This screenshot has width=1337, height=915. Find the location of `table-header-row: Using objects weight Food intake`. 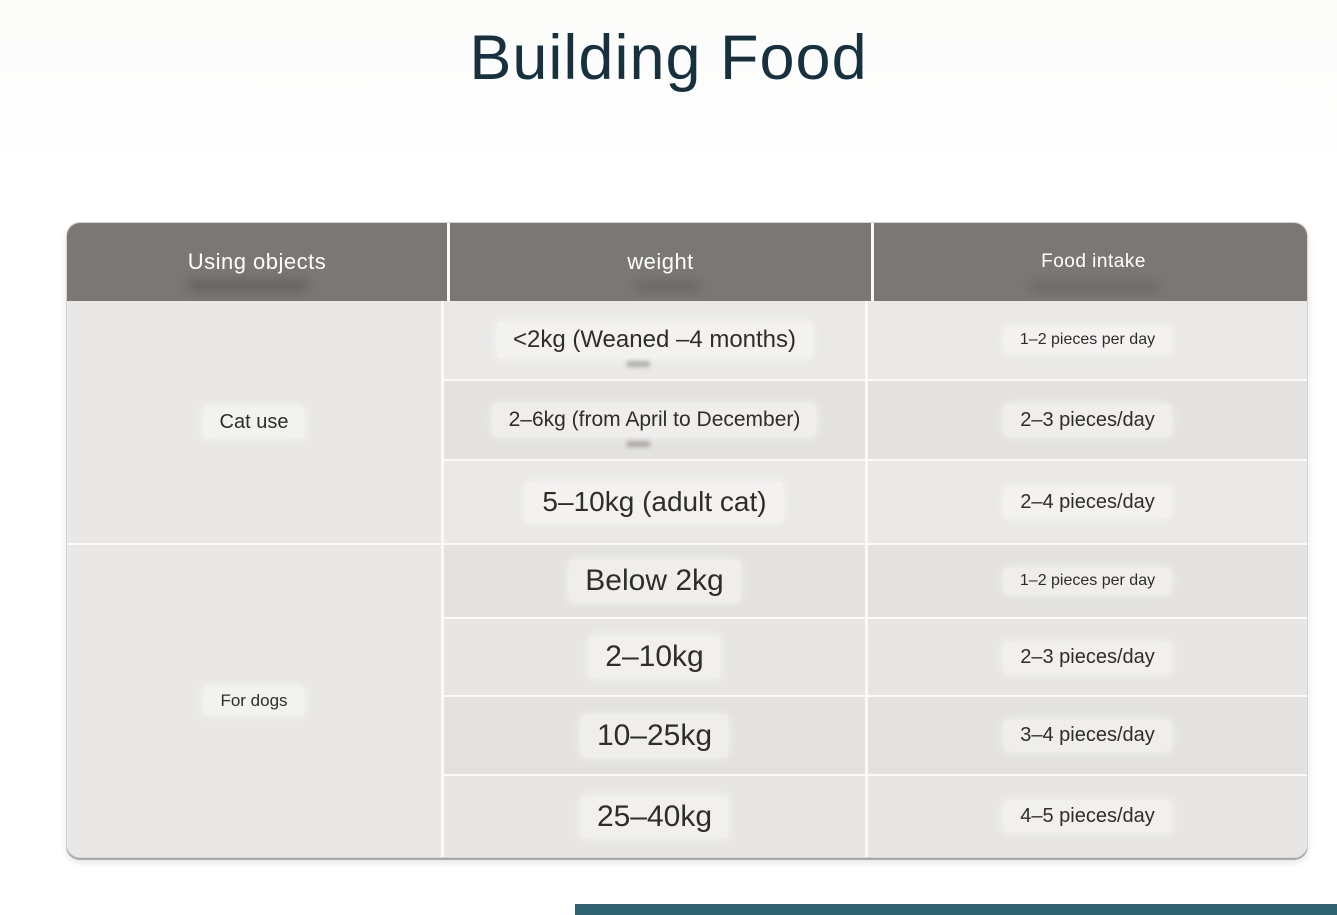

table-header-row: Using objects weight Food intake is located at coordinates (687, 262).